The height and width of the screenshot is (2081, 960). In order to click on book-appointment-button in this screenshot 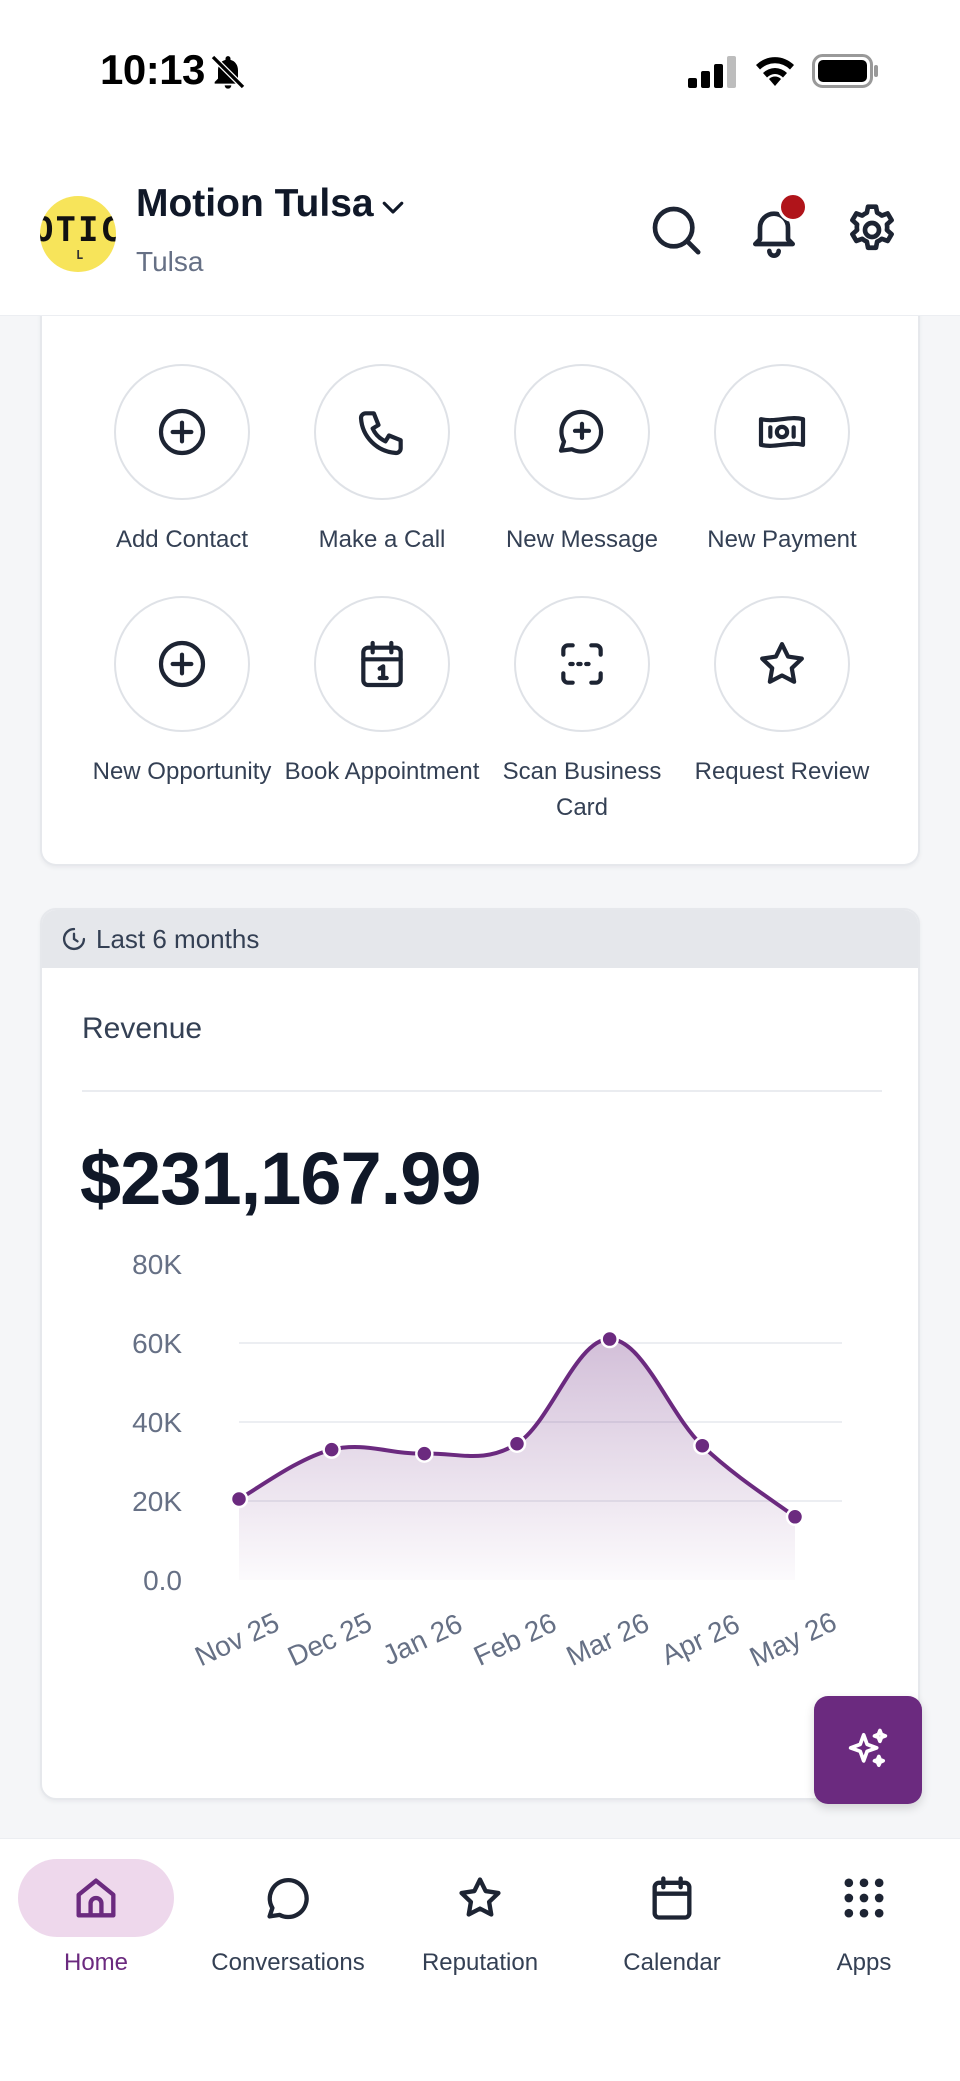, I will do `click(382, 664)`.